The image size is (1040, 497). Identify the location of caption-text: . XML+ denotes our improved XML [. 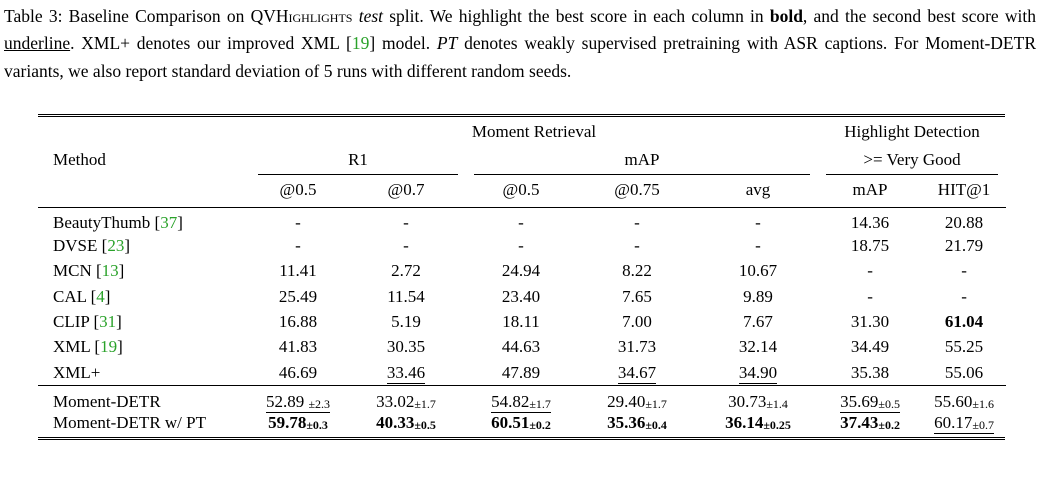
(211, 43).